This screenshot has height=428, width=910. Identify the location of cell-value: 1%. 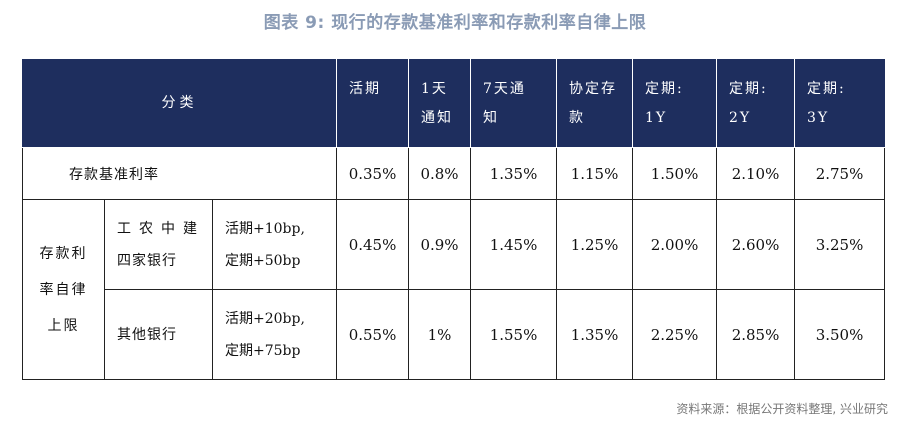
(440, 334).